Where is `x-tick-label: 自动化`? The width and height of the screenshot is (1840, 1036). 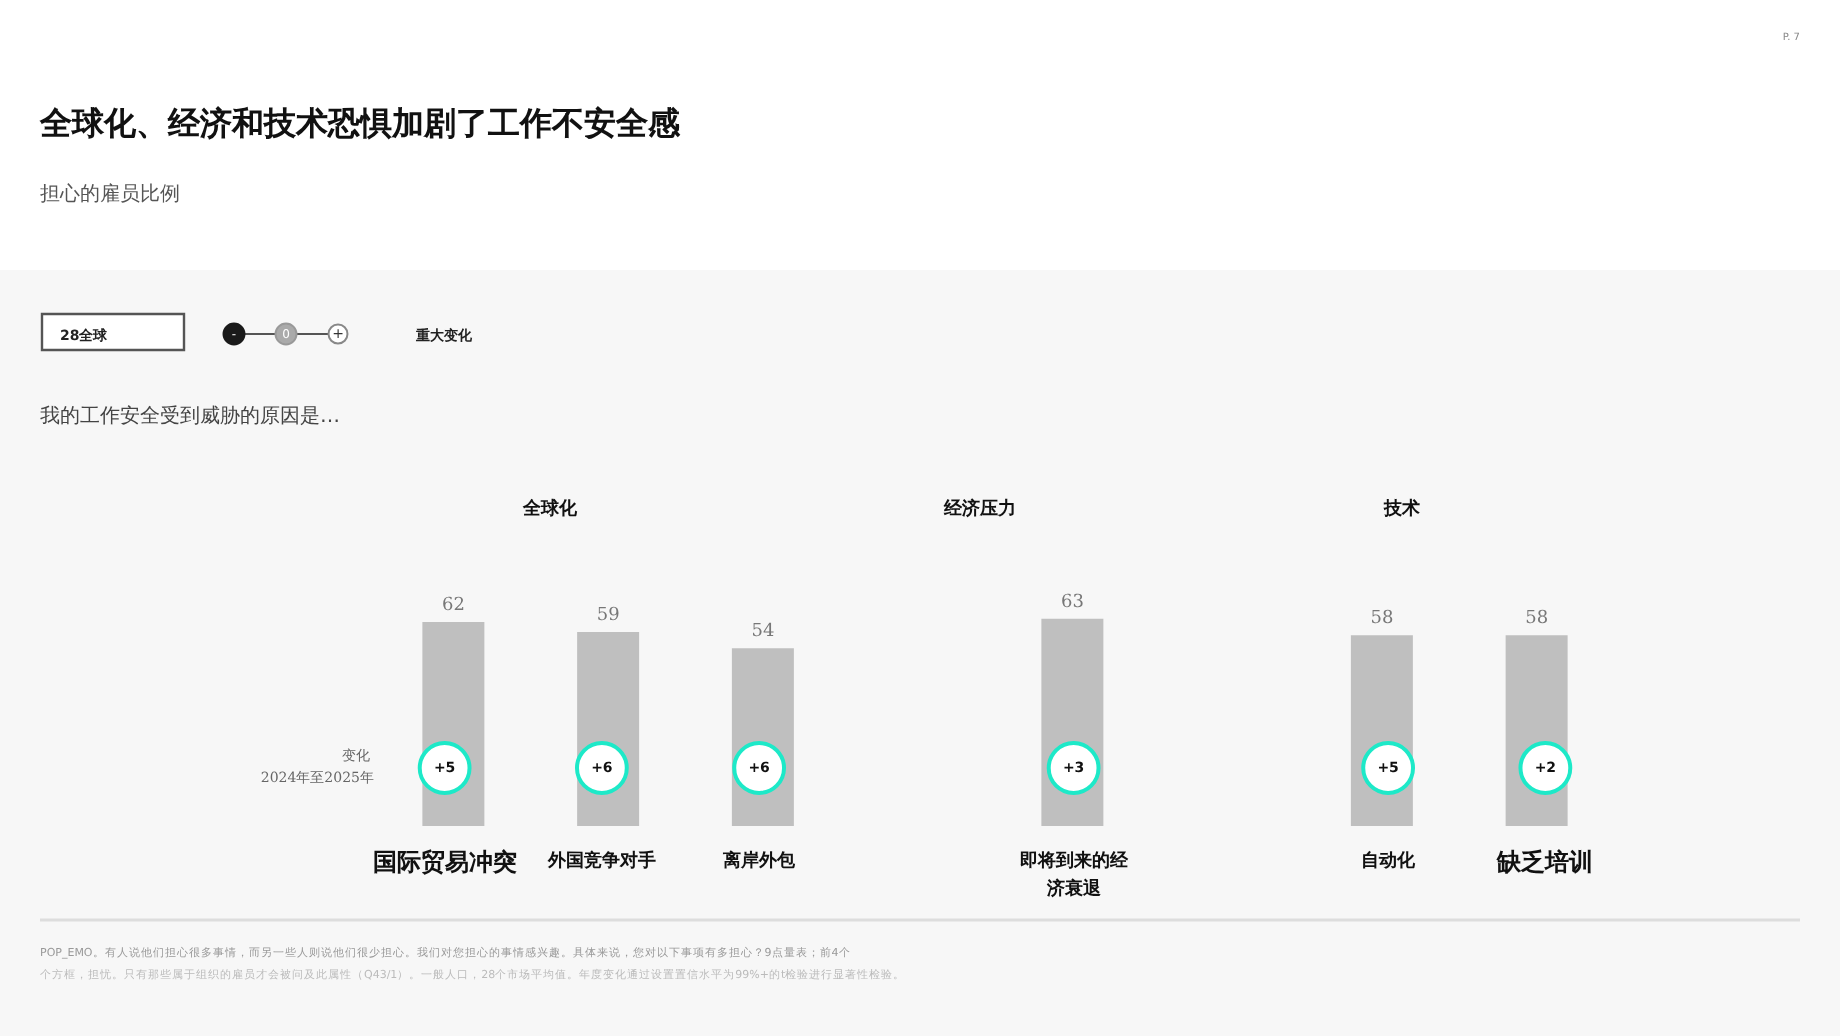
x-tick-label: 自动化 is located at coordinates (1389, 861).